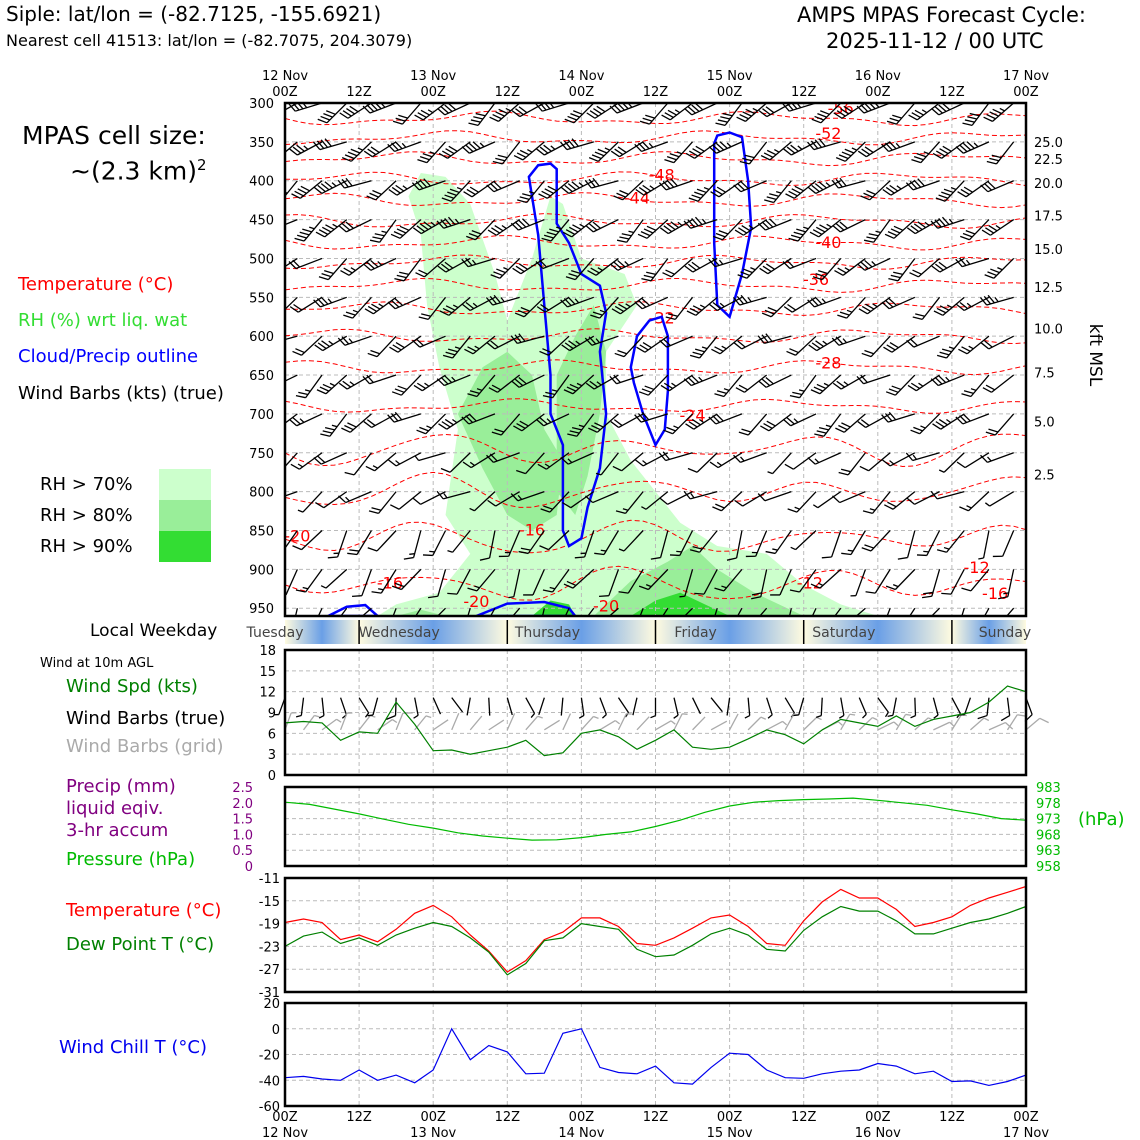 Image resolution: width=1140 pixels, height=1140 pixels. What do you see at coordinates (1101, 819) in the screenshot?
I see `pressure-units: (hPa)` at bounding box center [1101, 819].